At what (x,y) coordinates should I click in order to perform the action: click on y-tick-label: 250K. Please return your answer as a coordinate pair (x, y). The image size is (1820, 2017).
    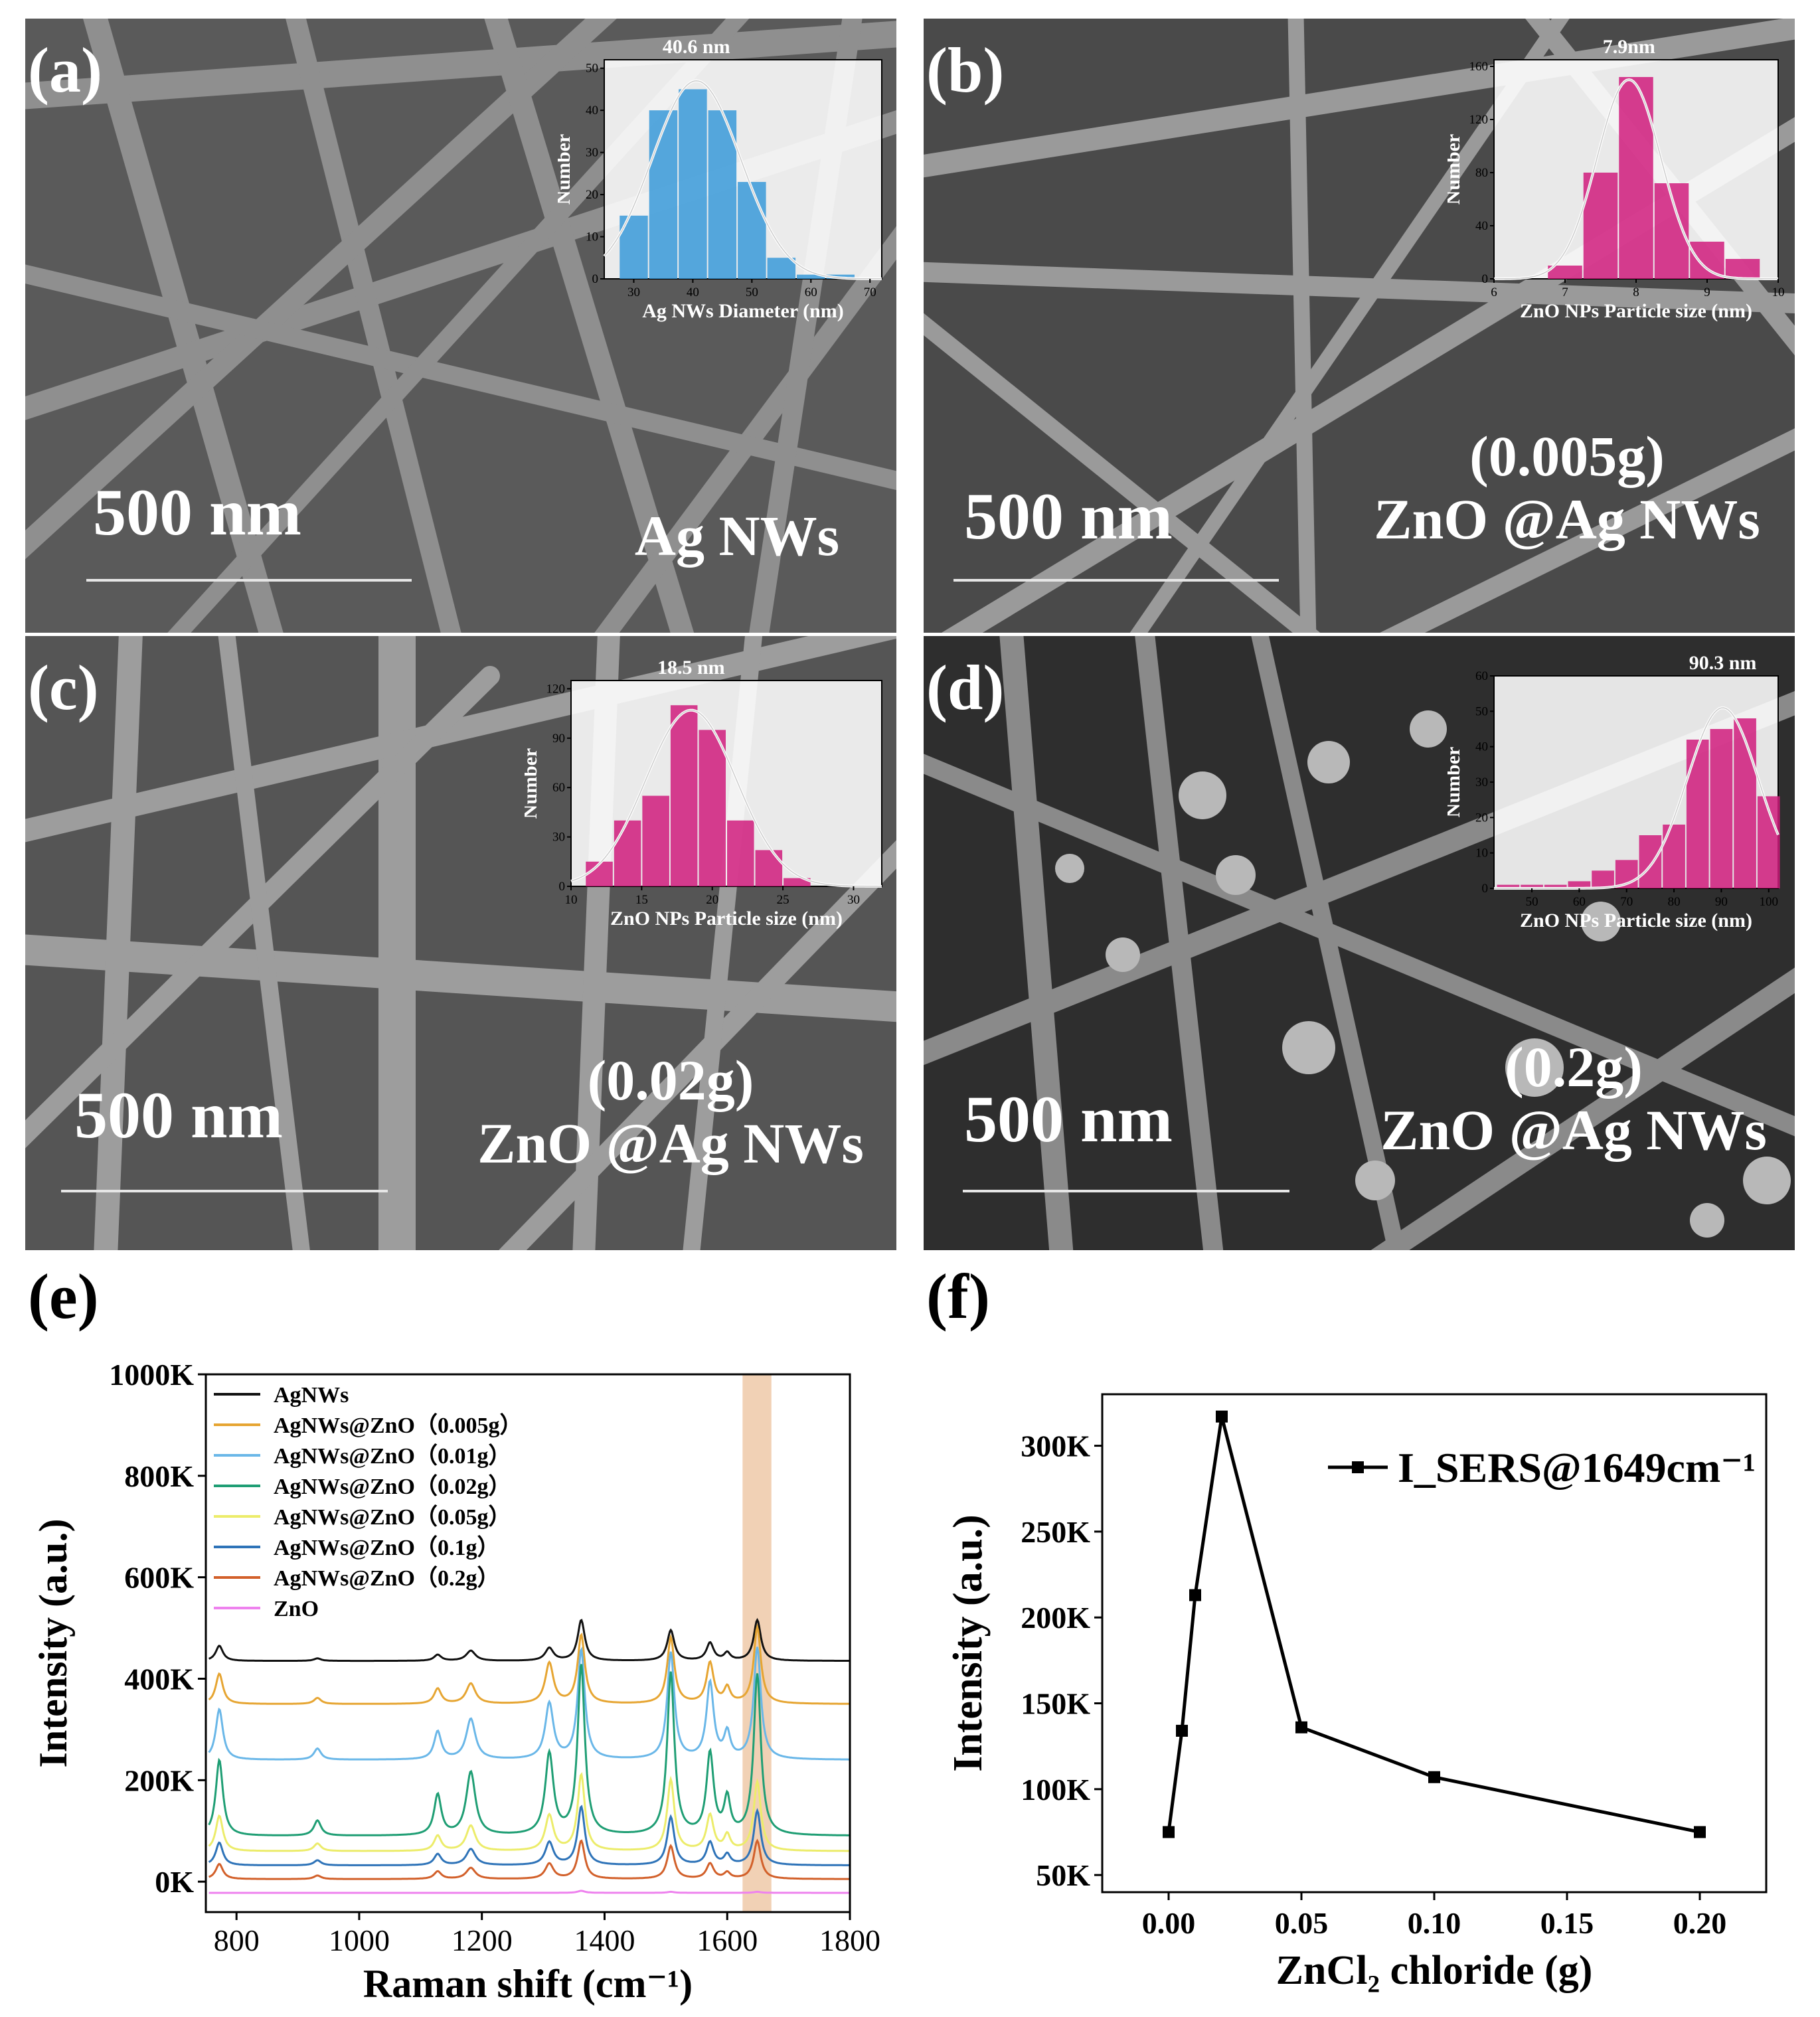
    Looking at the image, I should click on (1055, 1532).